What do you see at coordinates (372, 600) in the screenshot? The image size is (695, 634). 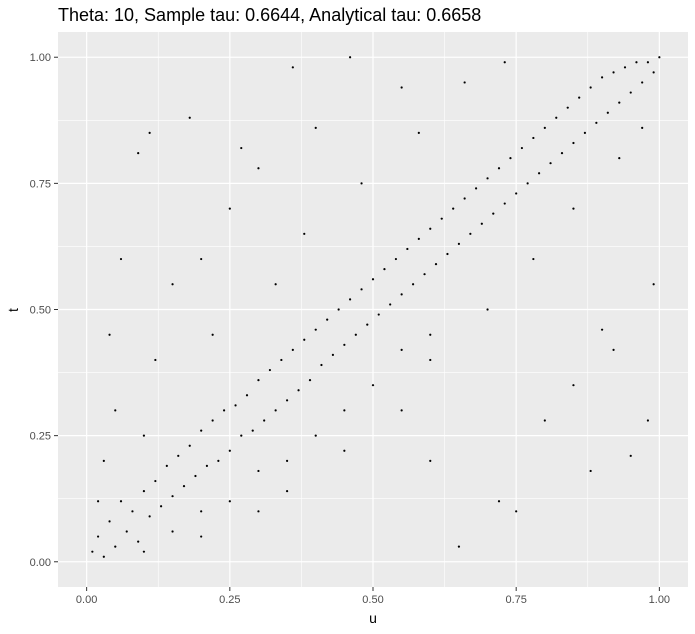 I see `x-tick-label: 0.50` at bounding box center [372, 600].